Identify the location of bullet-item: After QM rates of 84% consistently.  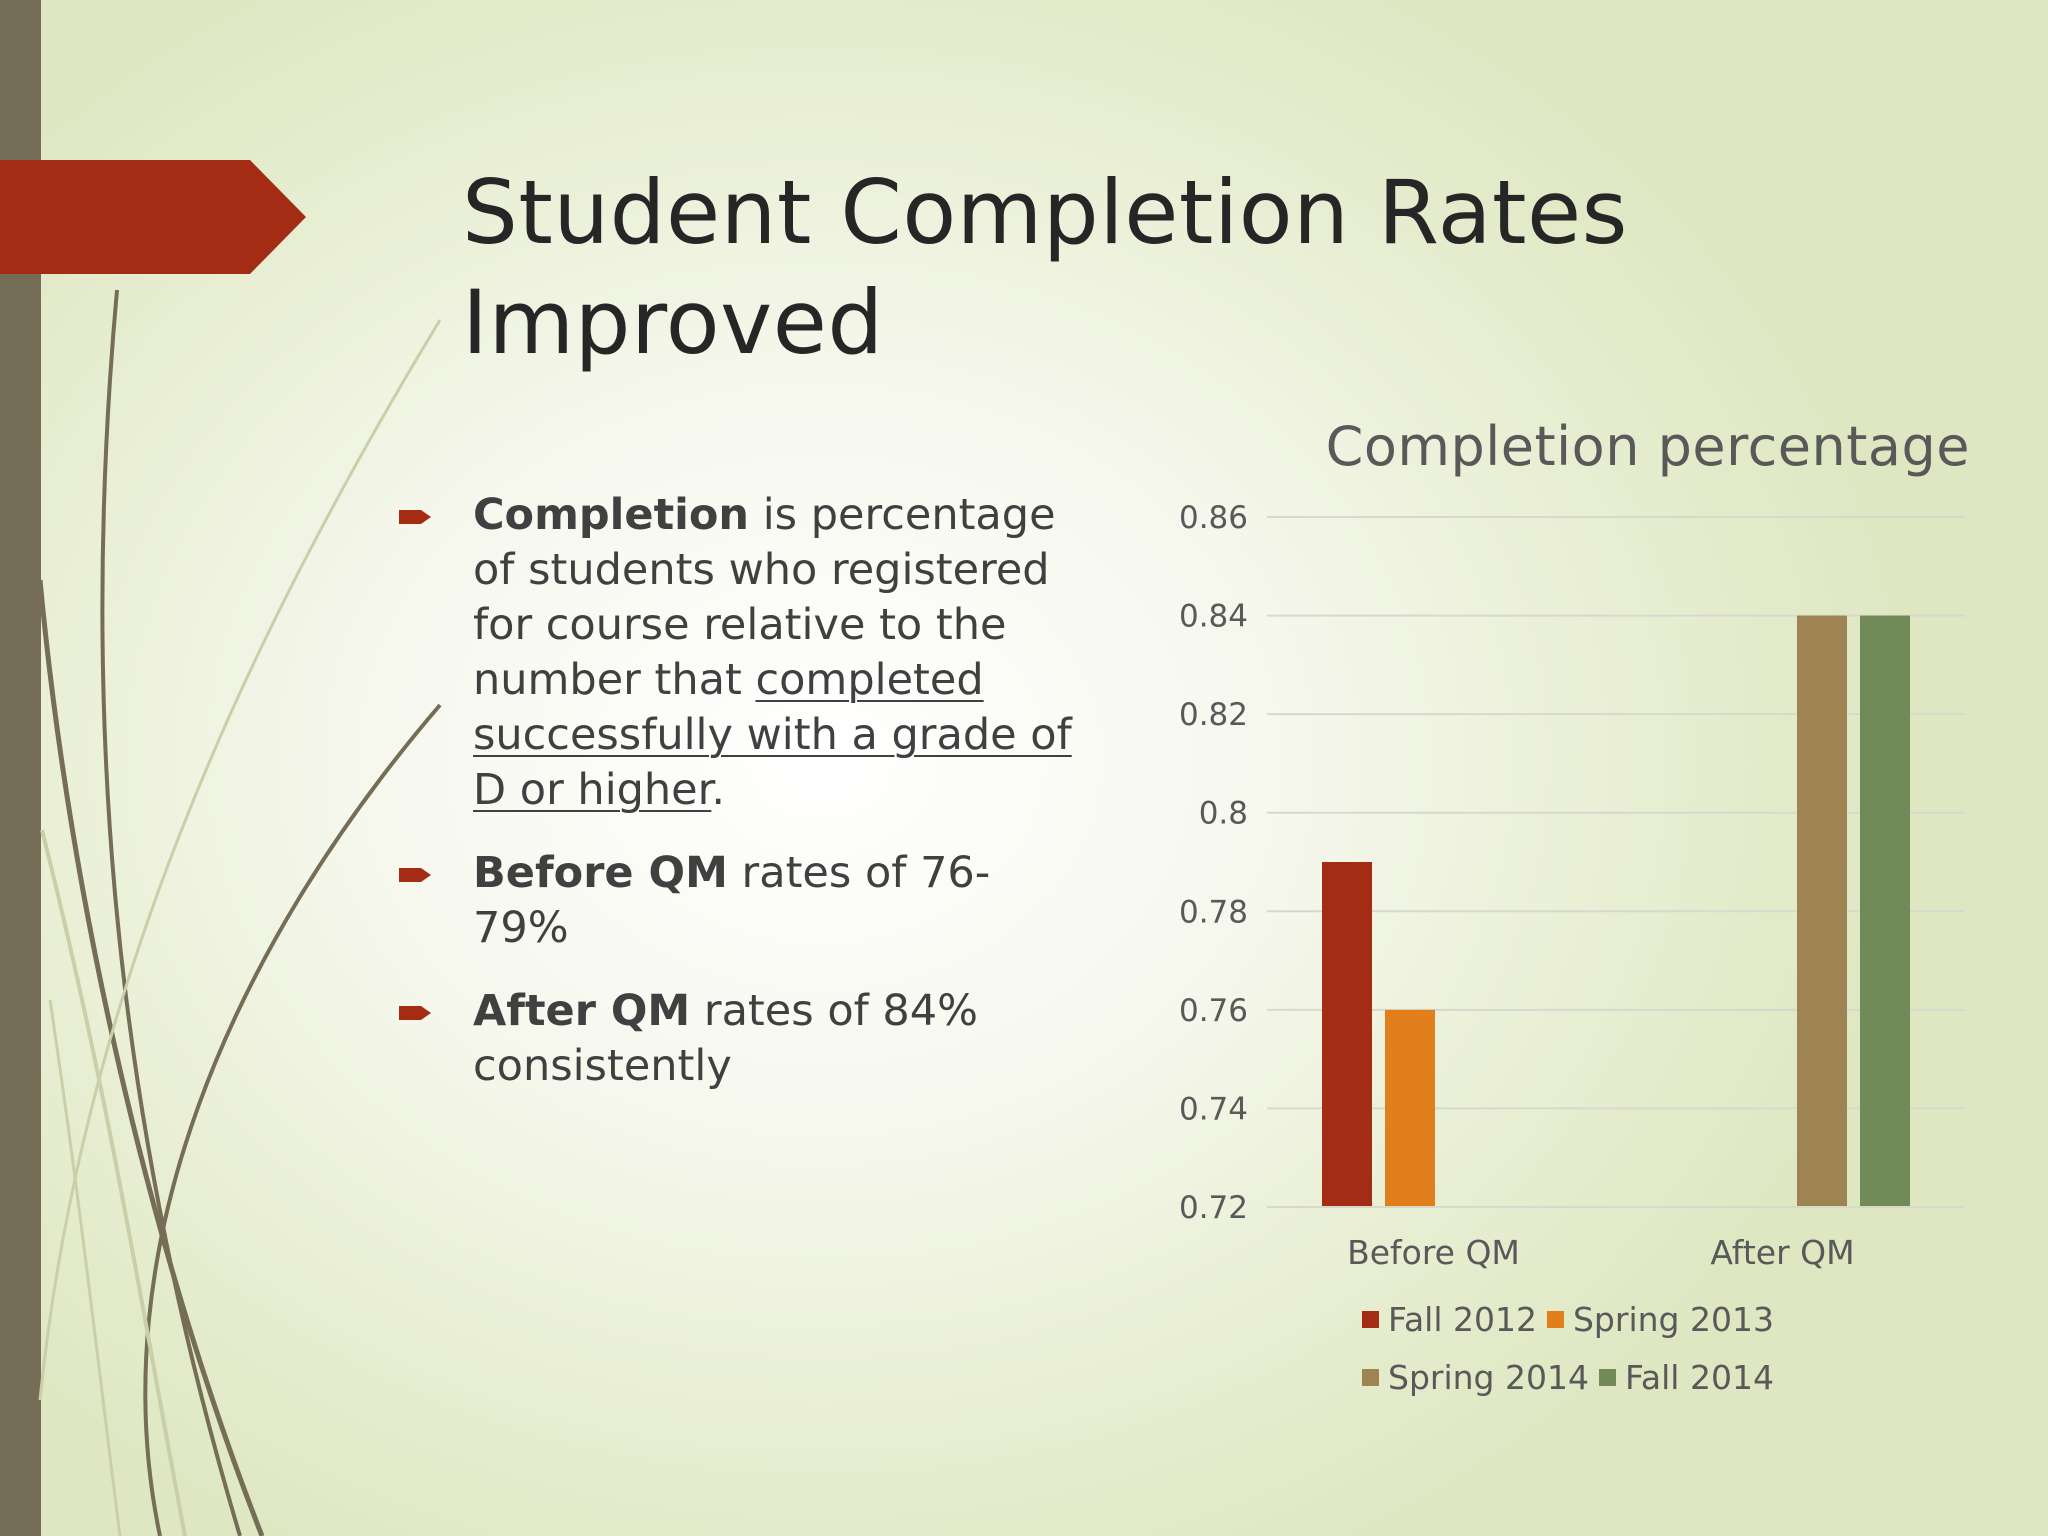
(735, 1039).